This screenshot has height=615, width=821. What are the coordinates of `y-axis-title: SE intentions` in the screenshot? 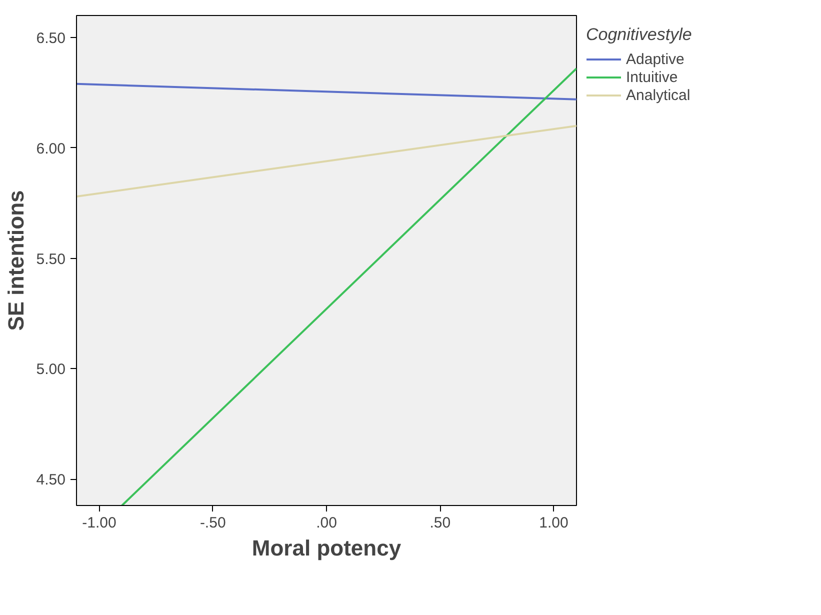 It's located at (15, 260).